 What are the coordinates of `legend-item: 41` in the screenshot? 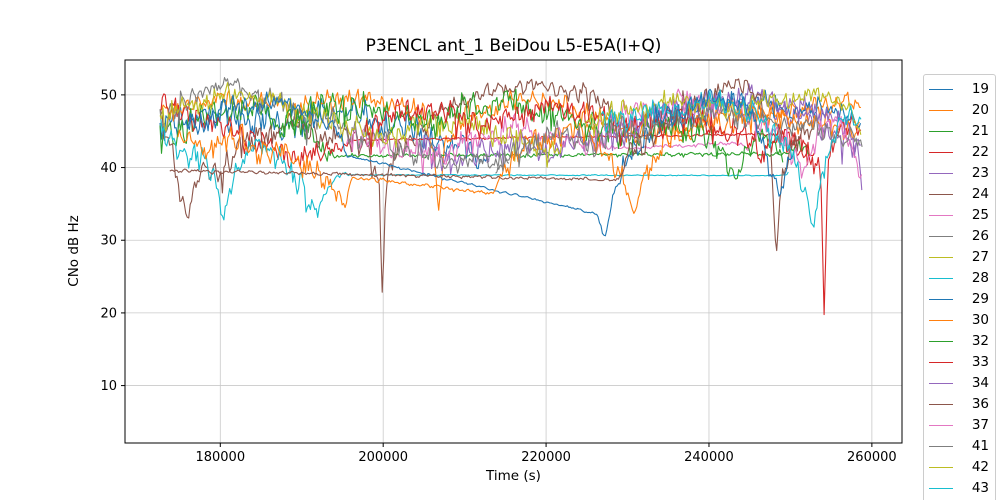 It's located at (959, 446).